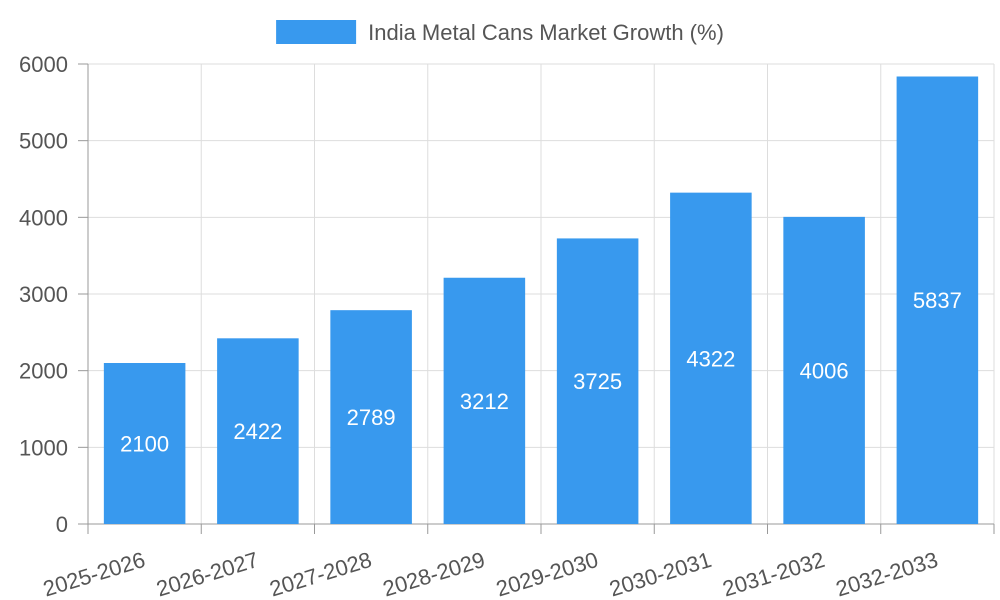  I want to click on x-tick-label: 2029-2030, so click(547, 573).